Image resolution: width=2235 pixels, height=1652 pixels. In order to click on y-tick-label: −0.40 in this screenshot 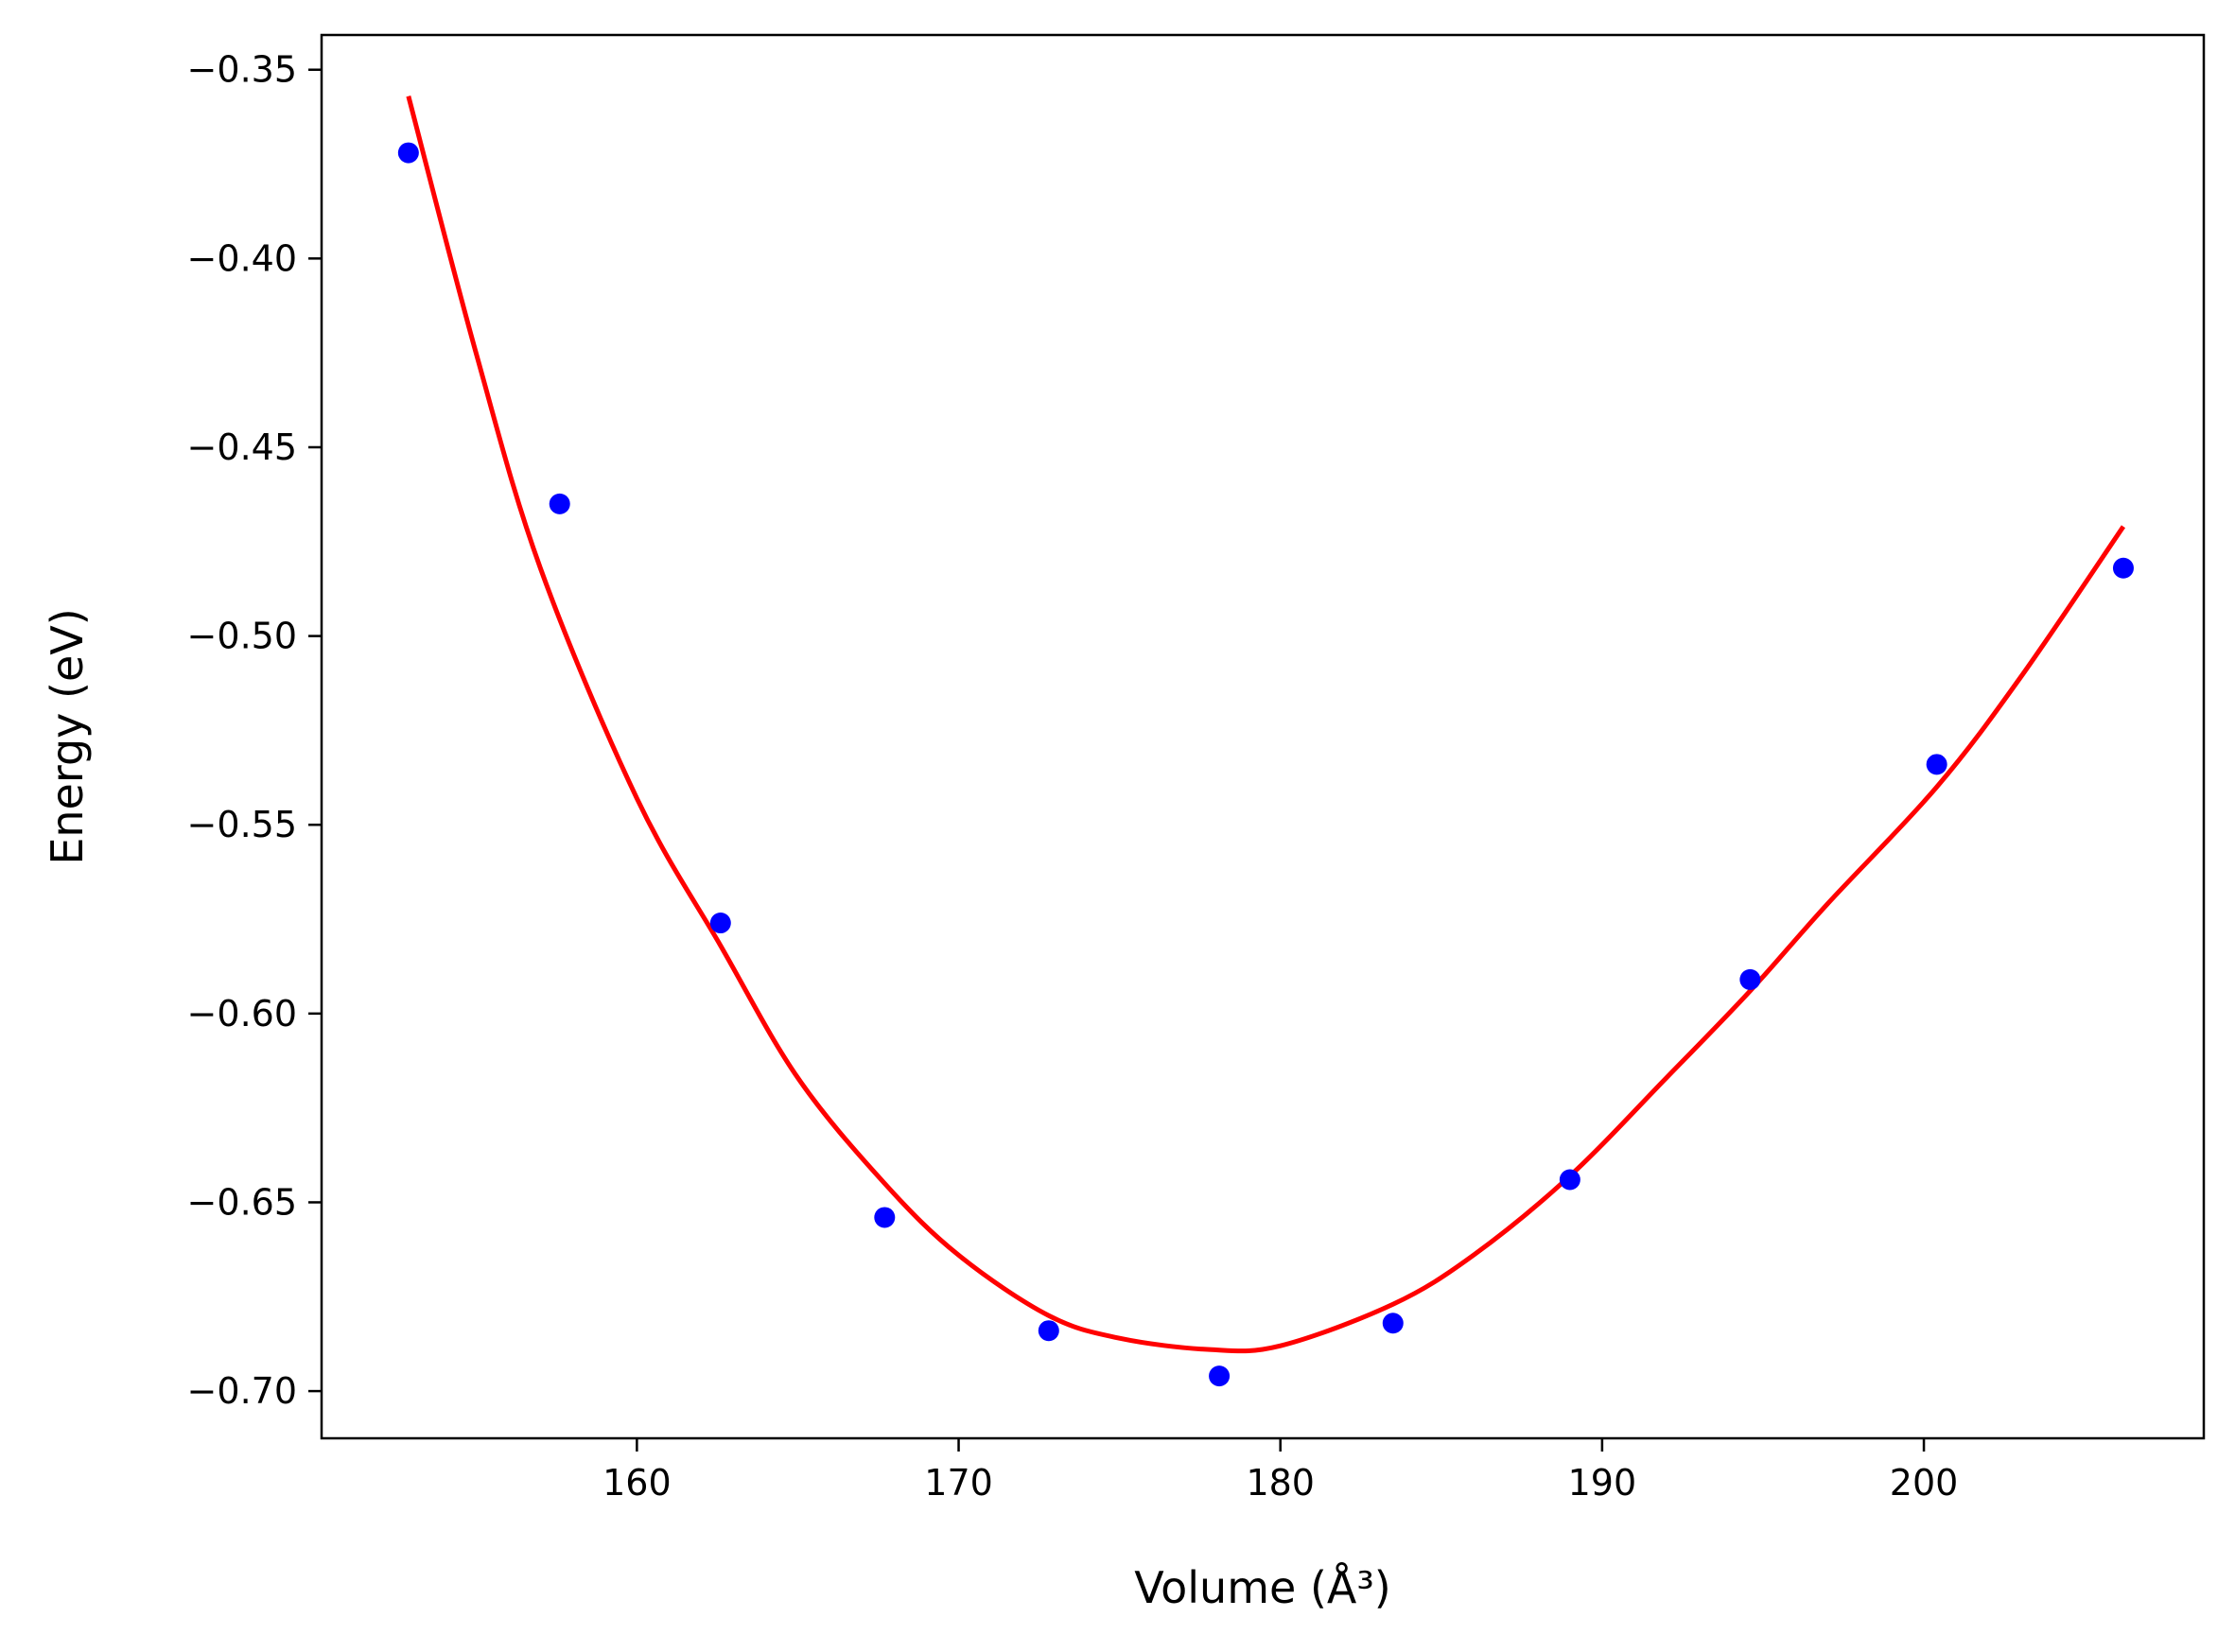, I will do `click(242, 258)`.